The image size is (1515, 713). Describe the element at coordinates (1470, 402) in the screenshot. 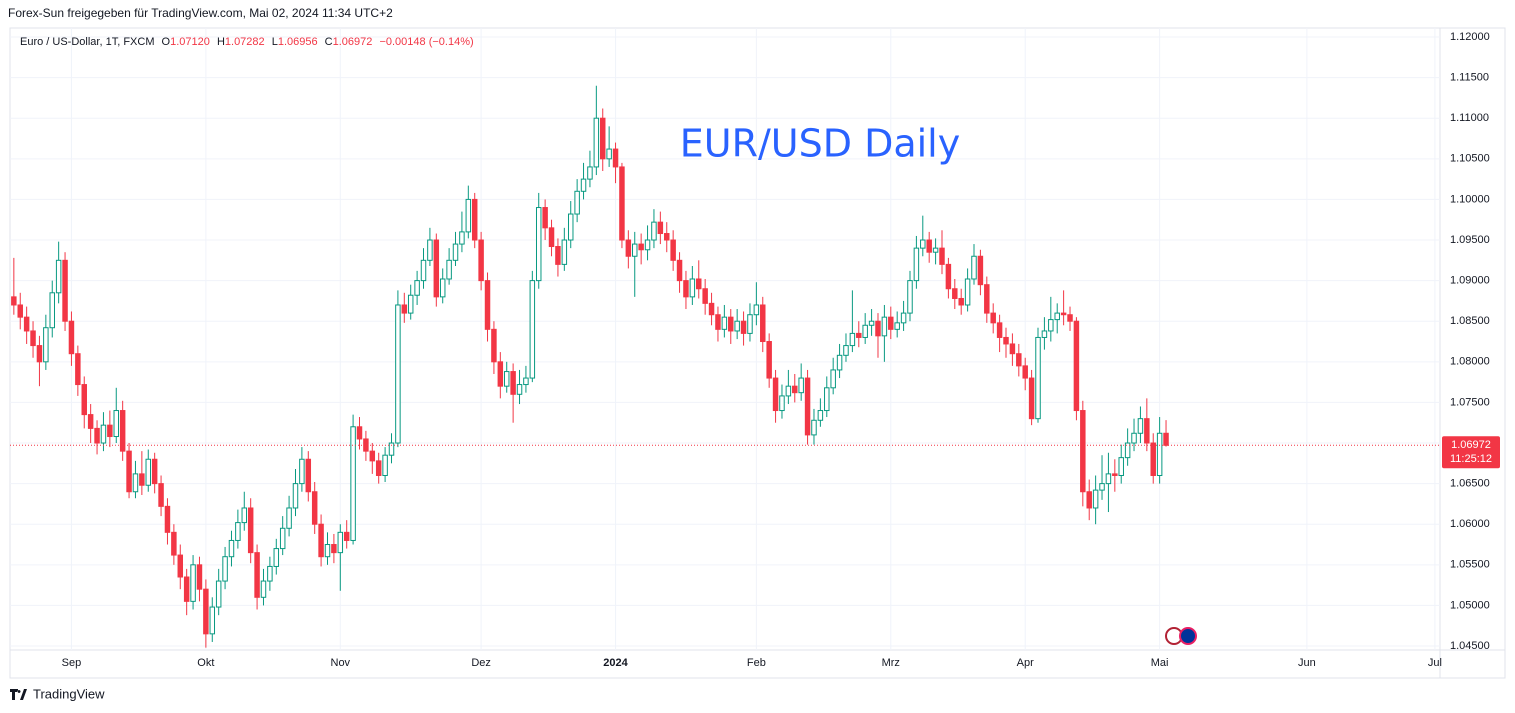

I see `y-tick-label: 1.07500` at that location.